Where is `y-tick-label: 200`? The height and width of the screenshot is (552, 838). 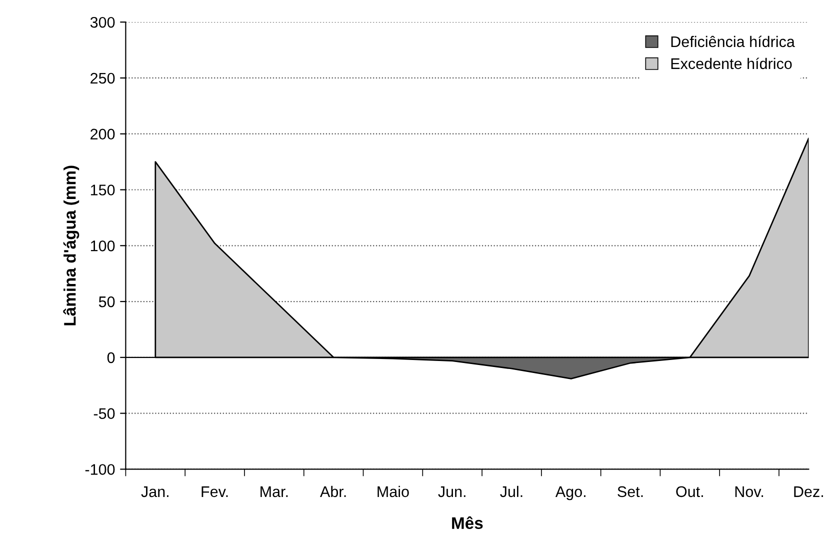 y-tick-label: 200 is located at coordinates (102, 134).